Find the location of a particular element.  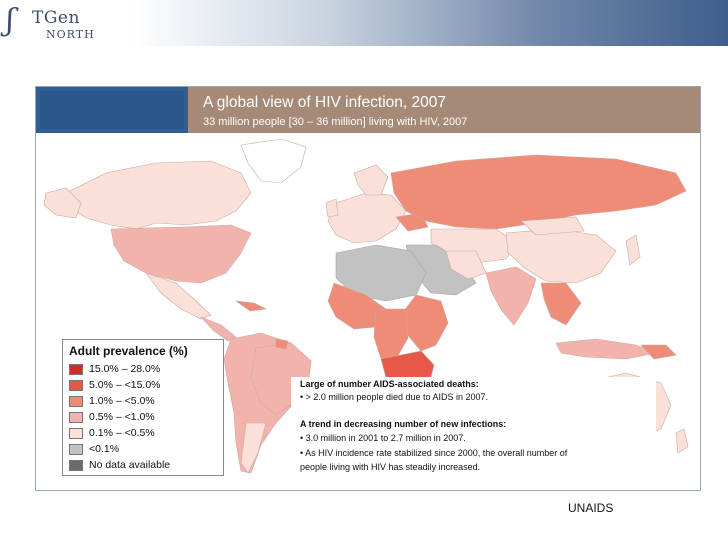

map-region-alaska is located at coordinates (62, 203).